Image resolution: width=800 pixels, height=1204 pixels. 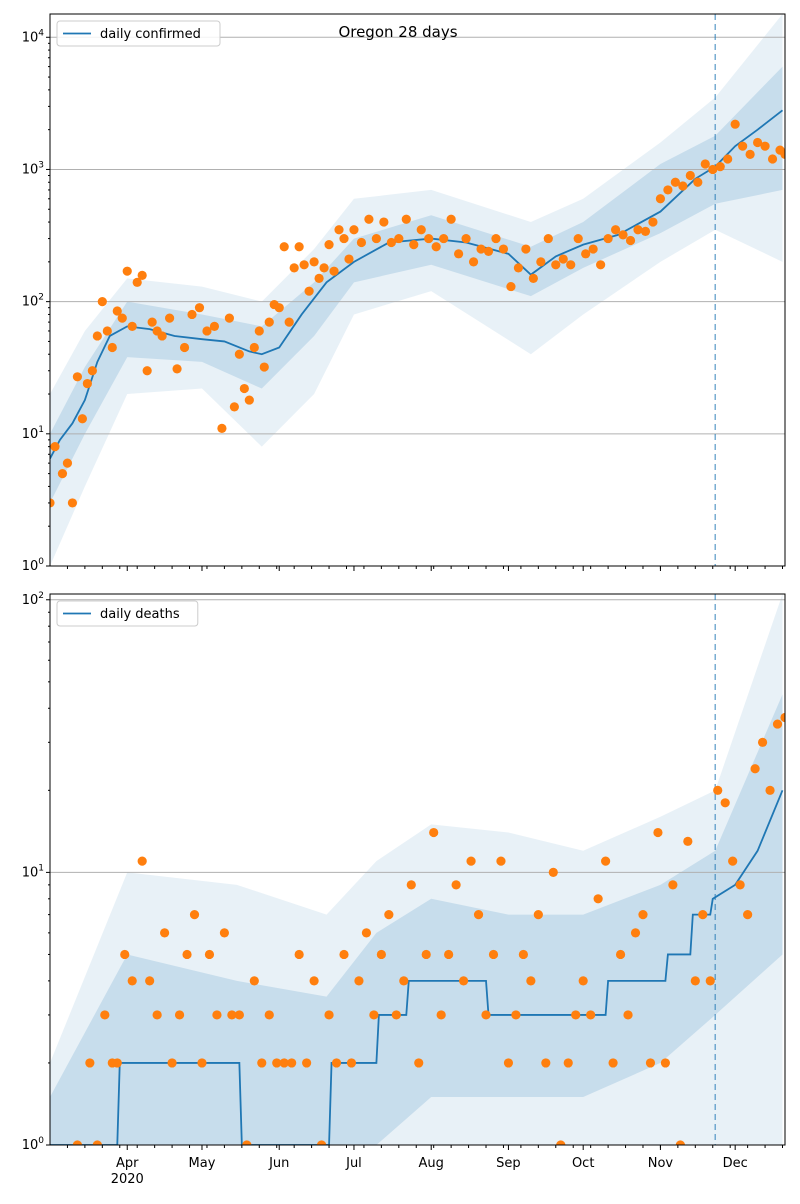 What do you see at coordinates (397, 32) in the screenshot?
I see `figure-title: Oregon 28 days` at bounding box center [397, 32].